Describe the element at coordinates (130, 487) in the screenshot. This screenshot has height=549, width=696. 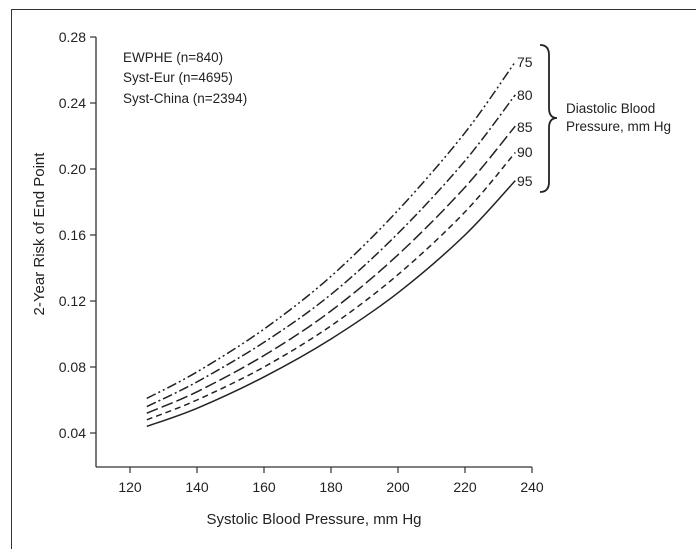
I see `x-tick-label: 120` at that location.